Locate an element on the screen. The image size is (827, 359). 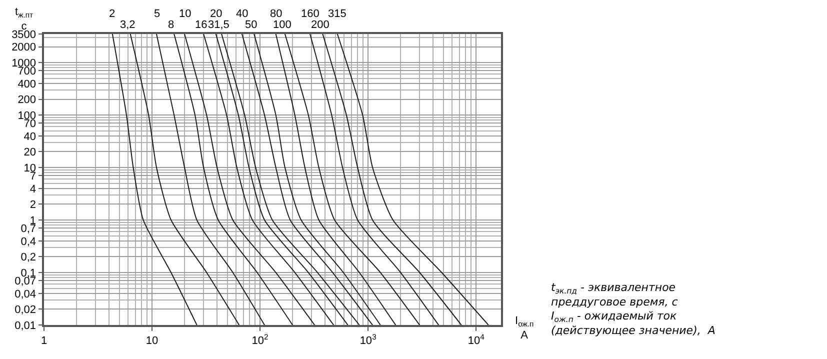
y-tick-label: 20 is located at coordinates (30, 152).